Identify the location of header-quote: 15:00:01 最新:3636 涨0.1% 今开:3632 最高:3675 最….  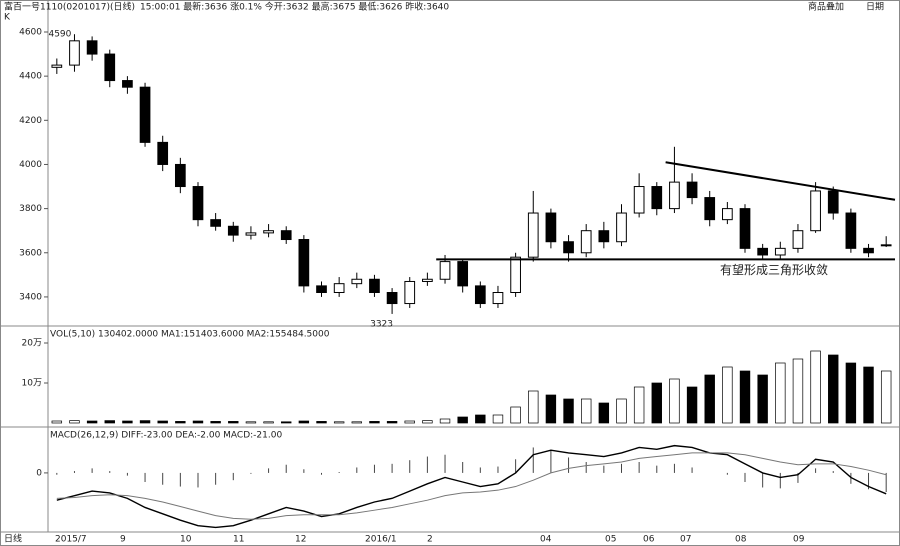
(294, 7).